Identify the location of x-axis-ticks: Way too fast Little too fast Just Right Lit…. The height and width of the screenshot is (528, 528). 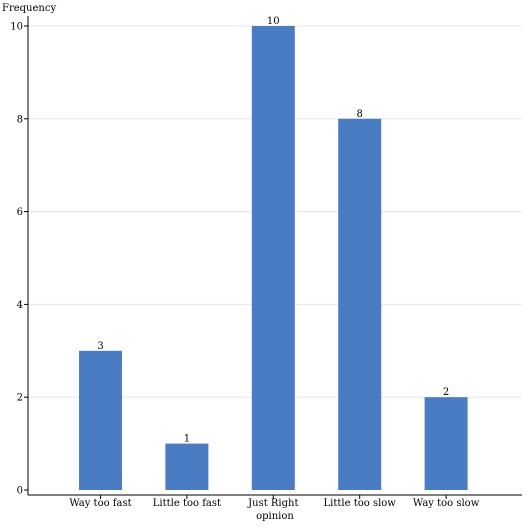
(274, 502).